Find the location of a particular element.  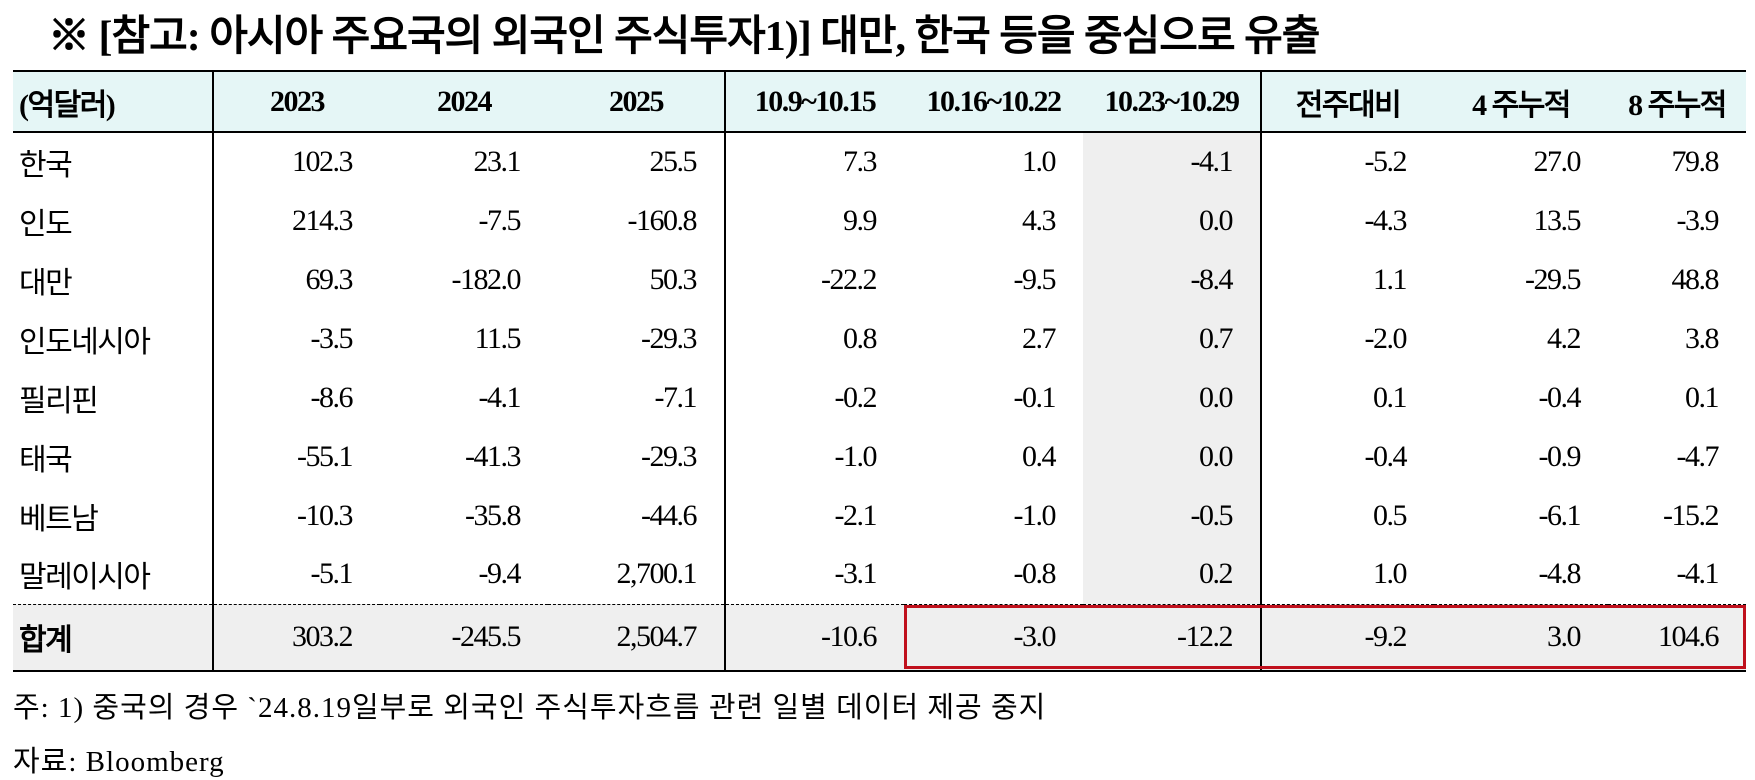

cell: 0.2 is located at coordinates (1172, 574).